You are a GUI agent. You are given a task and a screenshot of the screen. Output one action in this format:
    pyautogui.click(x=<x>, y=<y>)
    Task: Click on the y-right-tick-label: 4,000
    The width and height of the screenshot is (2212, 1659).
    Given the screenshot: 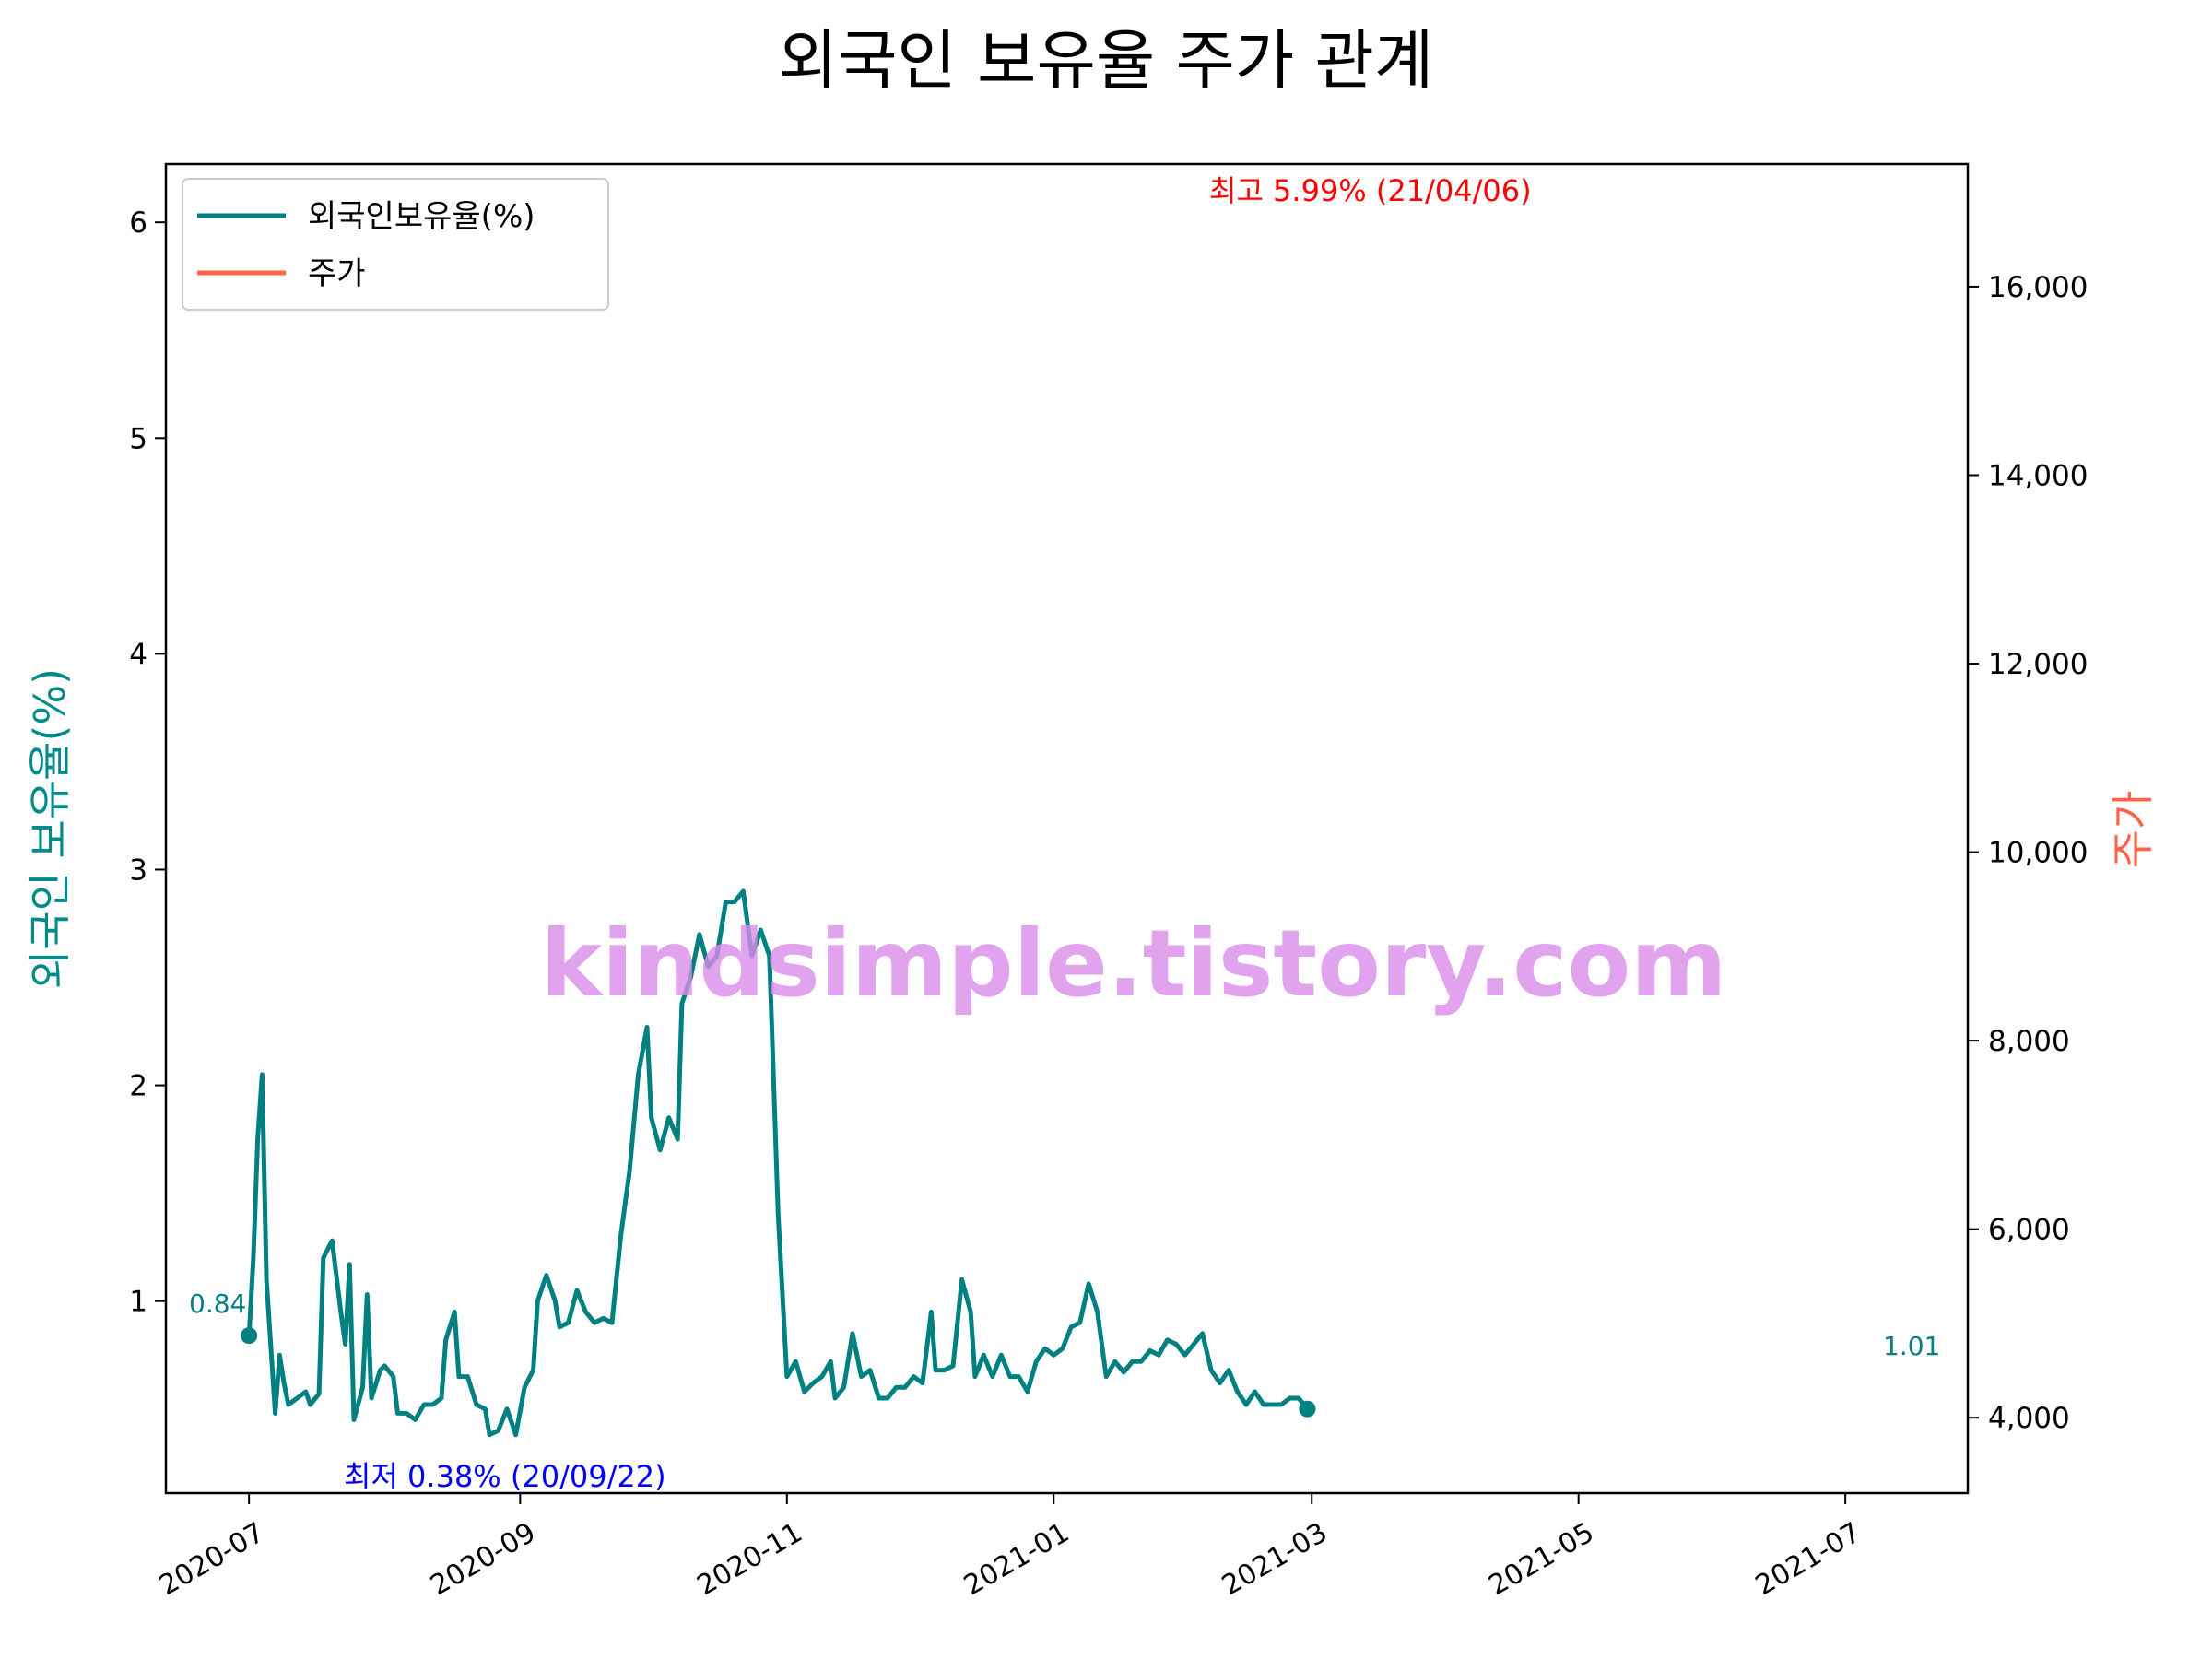 What is the action you would take?
    pyautogui.click(x=2029, y=1418)
    